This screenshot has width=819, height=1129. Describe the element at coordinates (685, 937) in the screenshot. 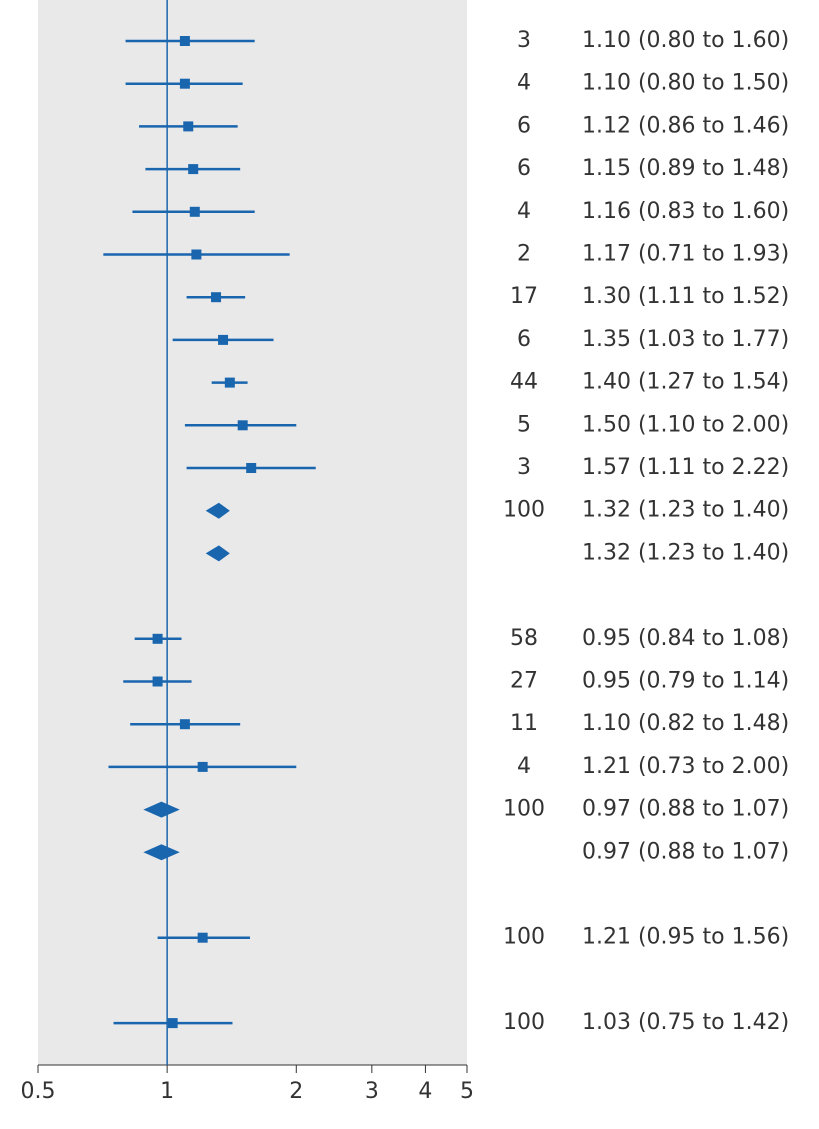

I see `estimate-label: 1.21 (0.95 to 1.56)` at that location.